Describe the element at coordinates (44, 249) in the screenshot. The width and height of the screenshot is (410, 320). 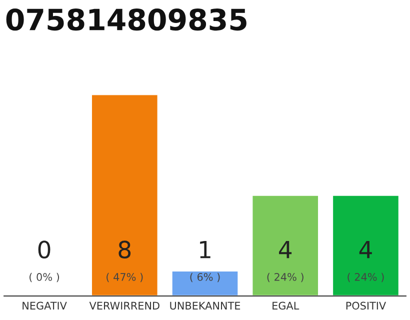
I see `data-label: 0` at that location.